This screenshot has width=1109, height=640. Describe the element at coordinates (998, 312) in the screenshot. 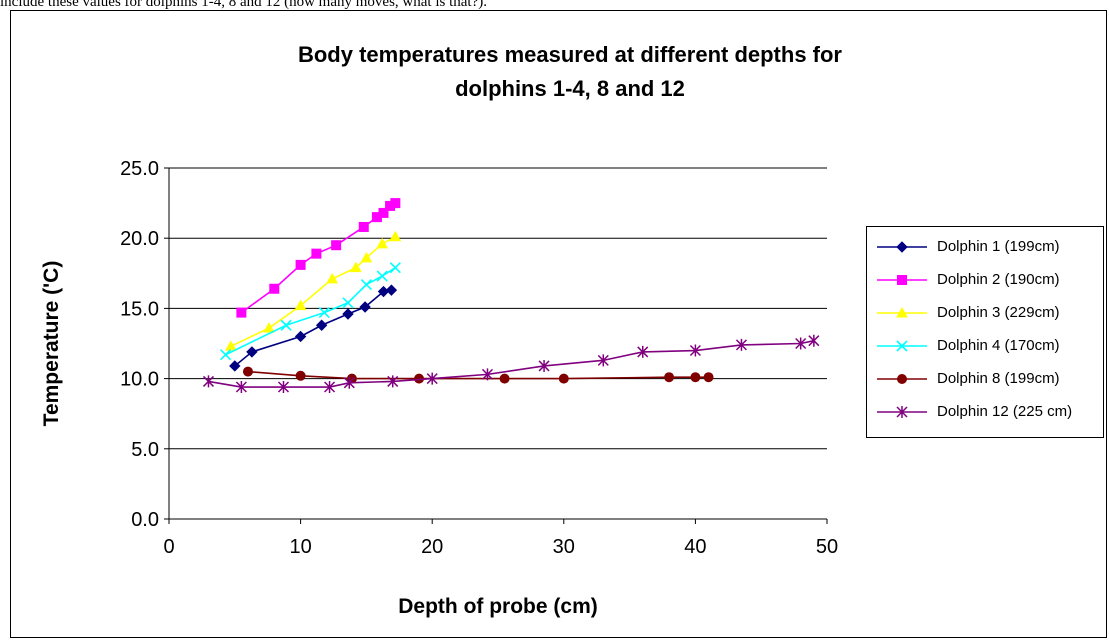

I see `legend-label: Dolphin 3 (229cm)` at that location.